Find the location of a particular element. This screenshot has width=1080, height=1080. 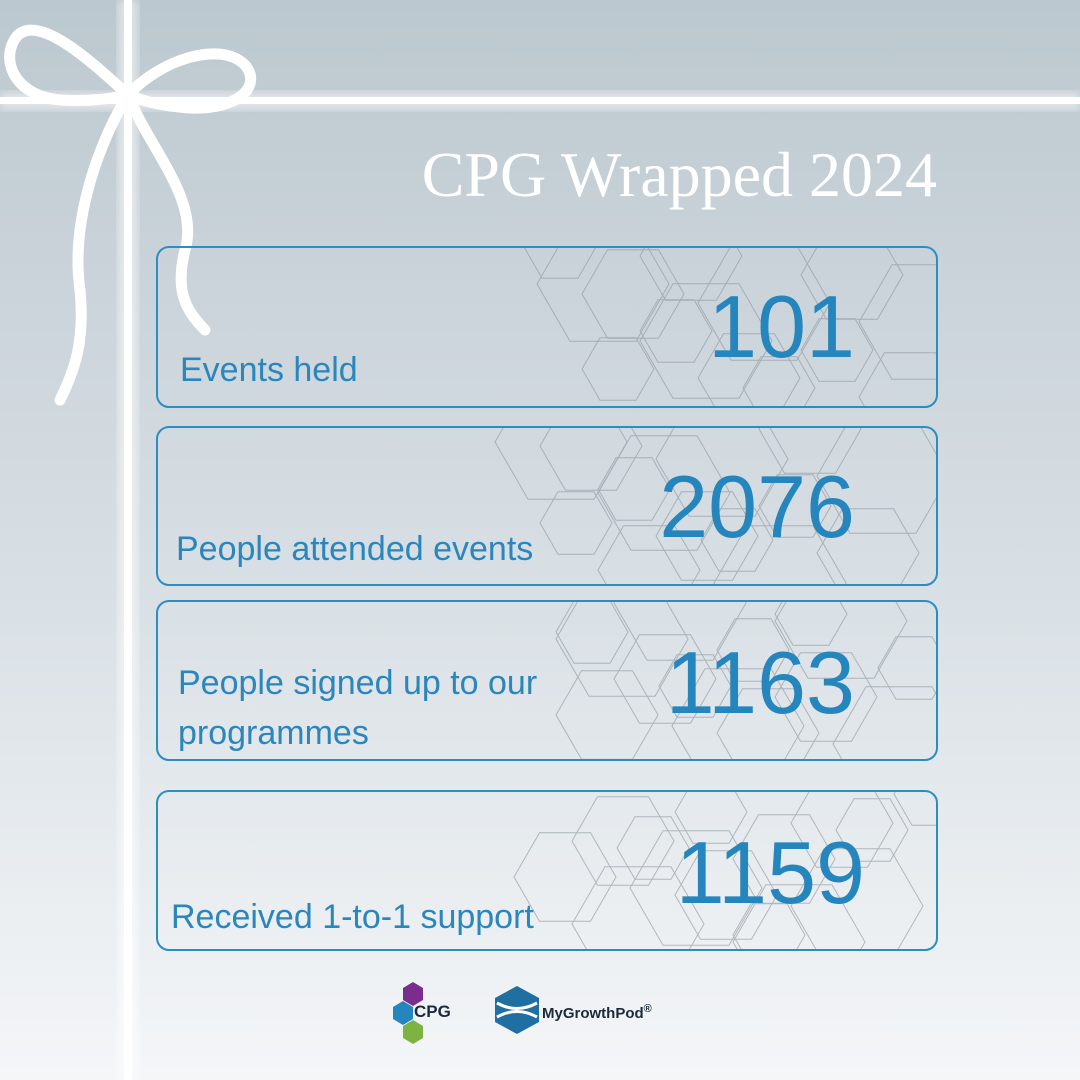

logo-text: MyGrowthPod® is located at coordinates (597, 1012).